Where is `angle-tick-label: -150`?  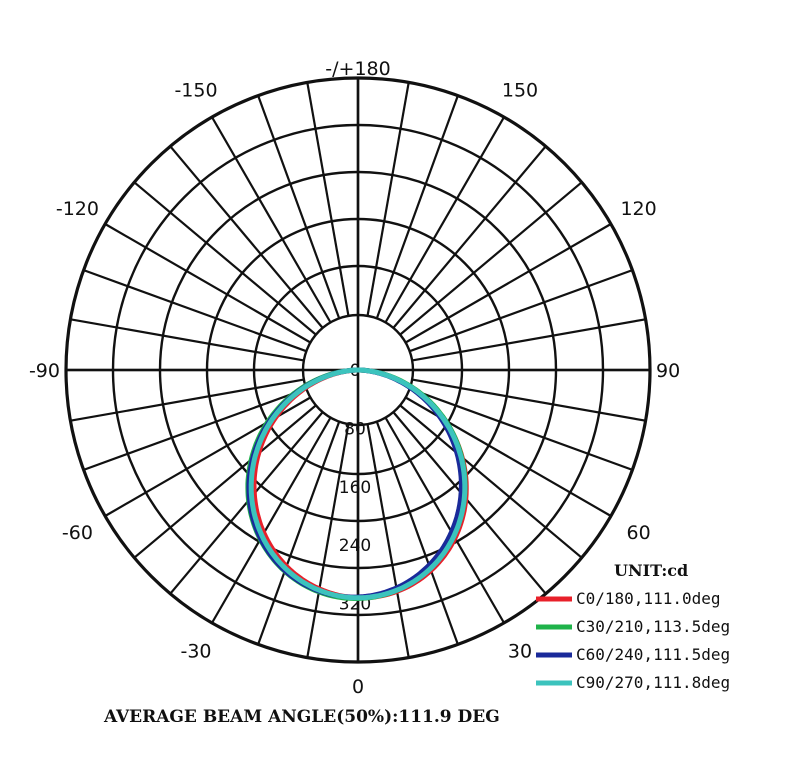
angle-tick-label: -150 is located at coordinates (195, 90).